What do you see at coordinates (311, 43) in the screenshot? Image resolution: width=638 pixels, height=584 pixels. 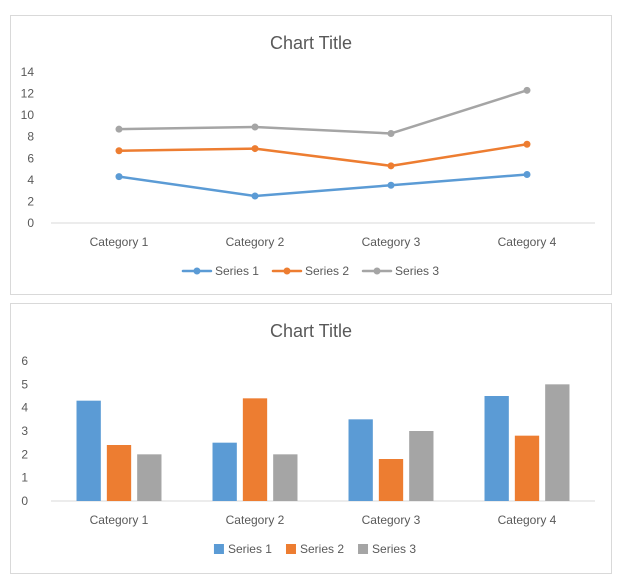 I see `line-chart-title: Chart Title` at bounding box center [311, 43].